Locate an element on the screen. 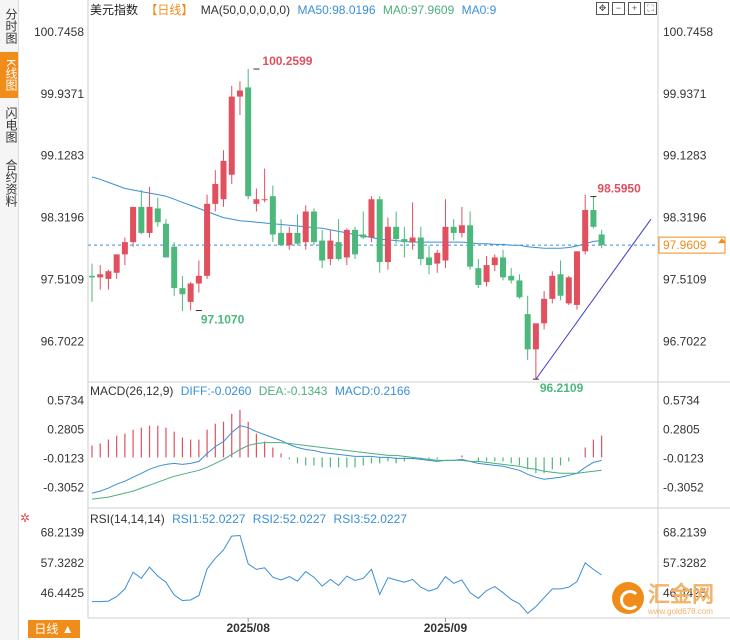 The image size is (730, 640). price-tick-right: 98.3196 is located at coordinates (685, 218).